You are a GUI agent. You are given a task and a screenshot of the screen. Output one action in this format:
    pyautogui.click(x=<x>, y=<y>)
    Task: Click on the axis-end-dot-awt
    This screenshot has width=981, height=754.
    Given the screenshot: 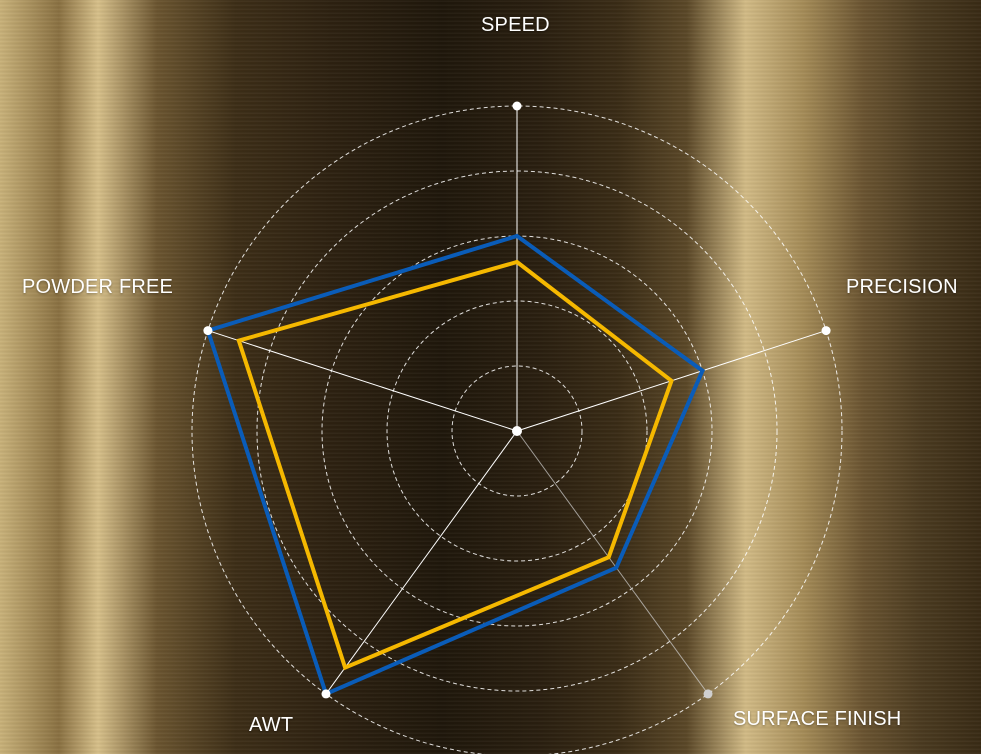 What is the action you would take?
    pyautogui.click(x=326, y=694)
    